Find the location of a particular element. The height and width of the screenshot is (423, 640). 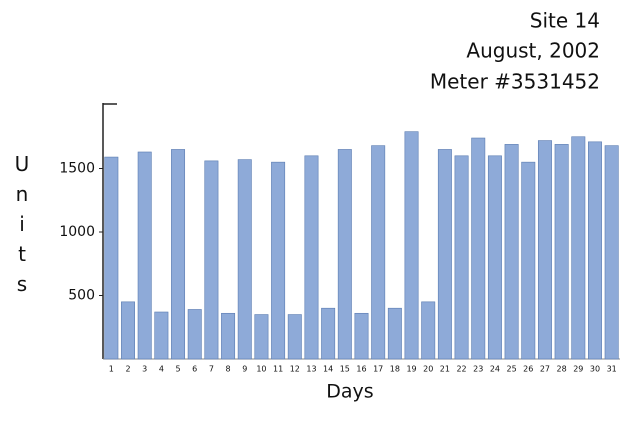

x-tick-label: 18 is located at coordinates (395, 369).